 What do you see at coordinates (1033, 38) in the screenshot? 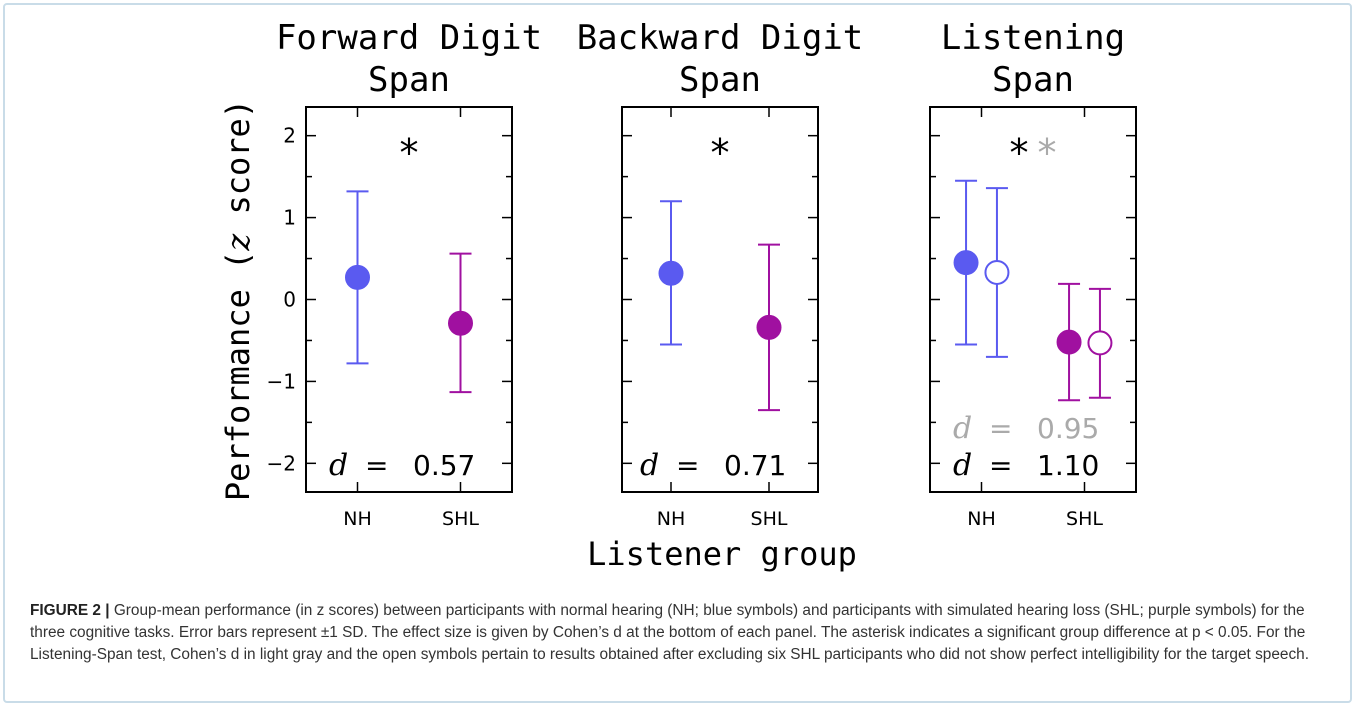
I see `panel-title-line: Listening` at bounding box center [1033, 38].